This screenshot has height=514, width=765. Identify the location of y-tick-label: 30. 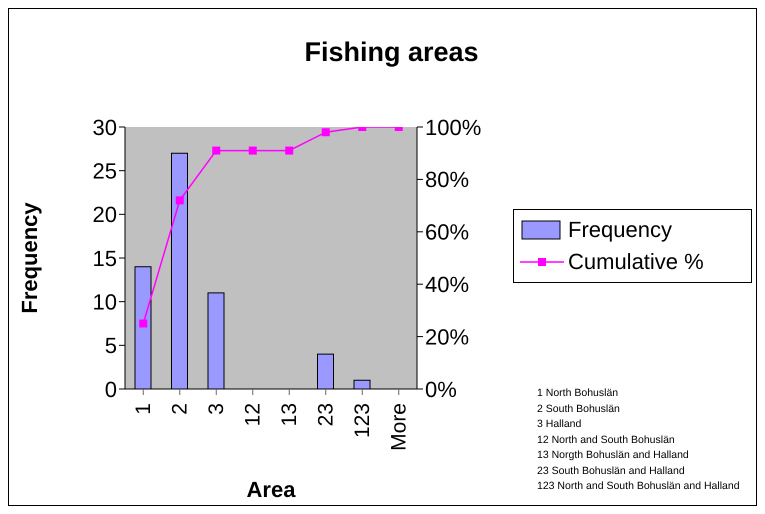
(104, 127).